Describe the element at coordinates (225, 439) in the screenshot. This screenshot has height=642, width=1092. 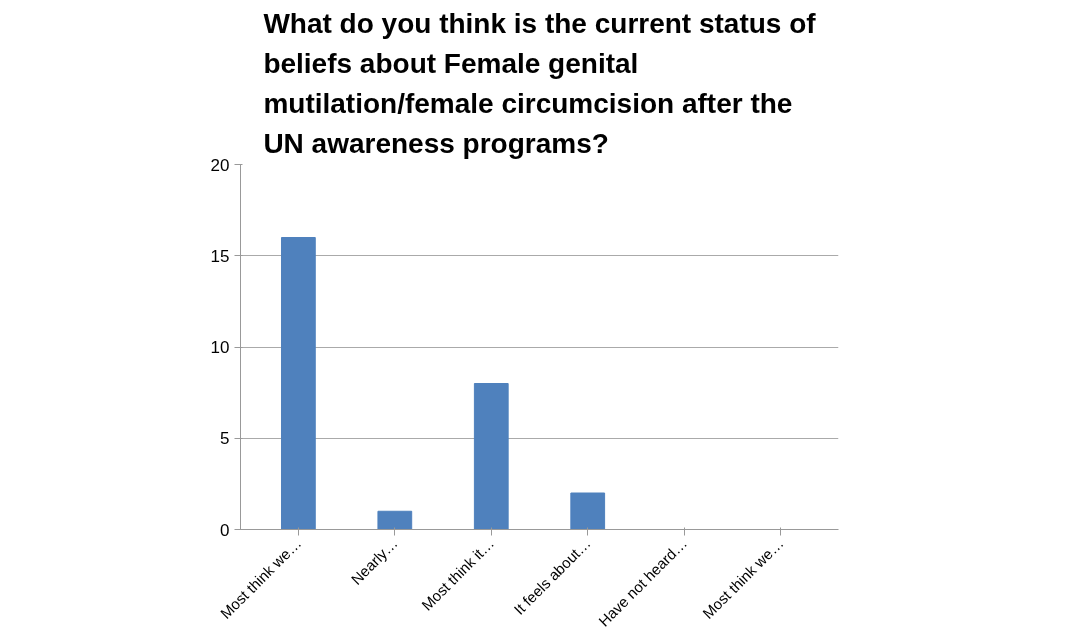
I see `y-tick-label: 5` at that location.